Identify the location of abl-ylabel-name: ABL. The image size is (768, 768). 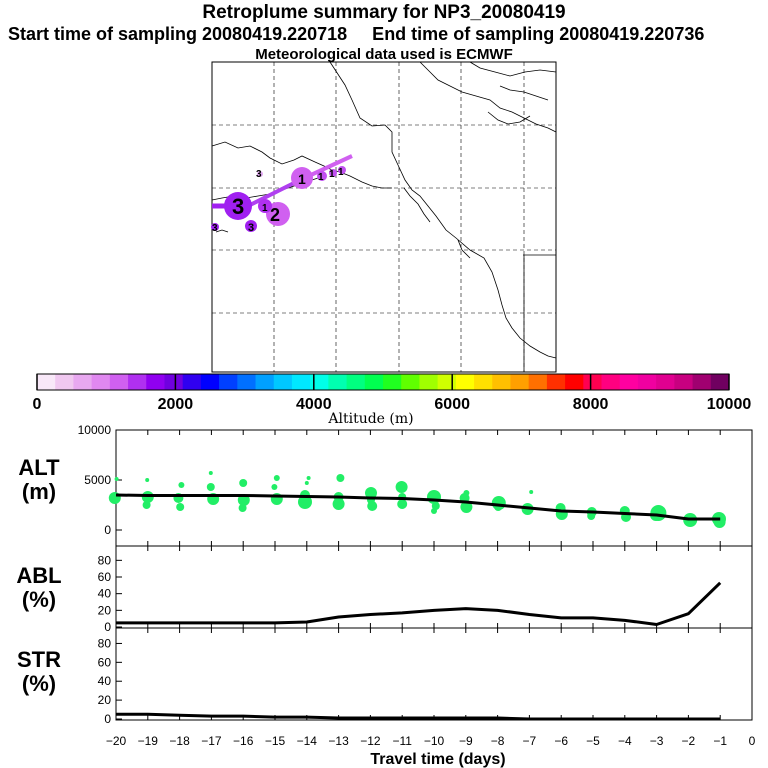
(39, 575).